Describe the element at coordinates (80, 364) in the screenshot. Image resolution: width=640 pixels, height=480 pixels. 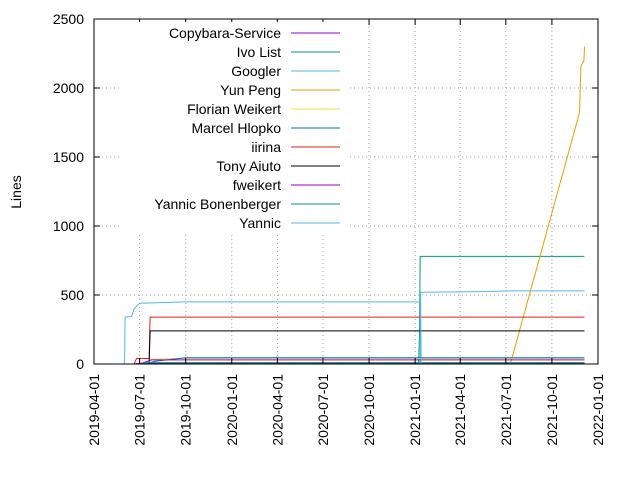
I see `y-tick-label: 0` at that location.